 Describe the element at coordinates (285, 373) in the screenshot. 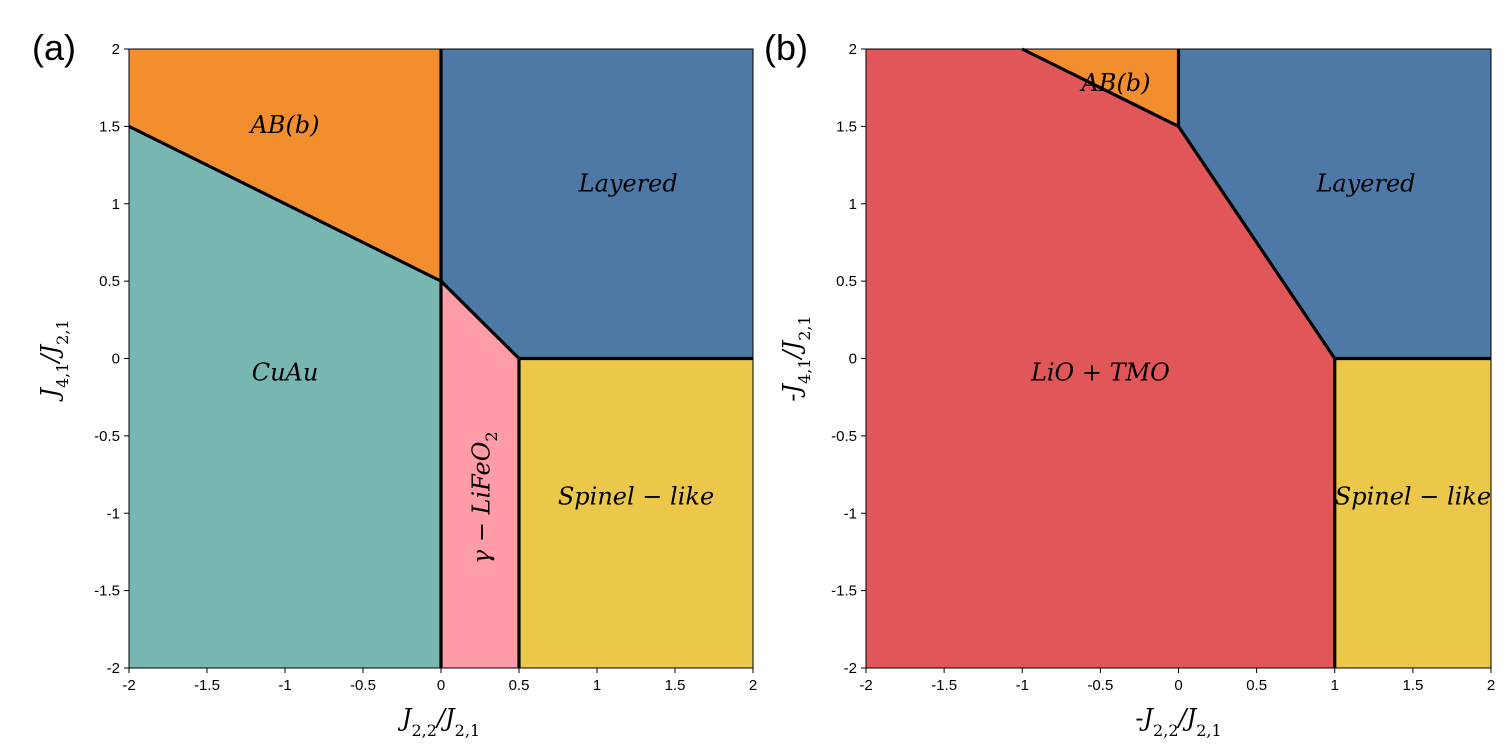

I see `region-label-cuau: CuAu` at that location.